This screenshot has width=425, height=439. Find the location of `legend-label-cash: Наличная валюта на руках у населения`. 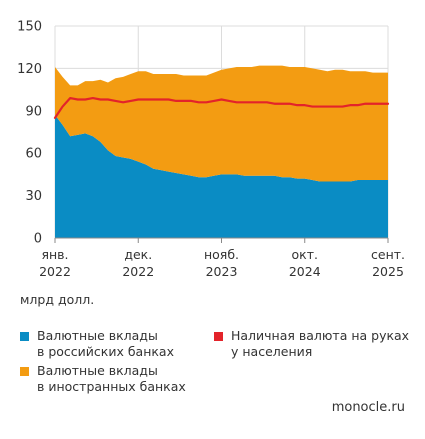

legend-label-cash: Наличная валюта на руках у населения is located at coordinates (320, 343).